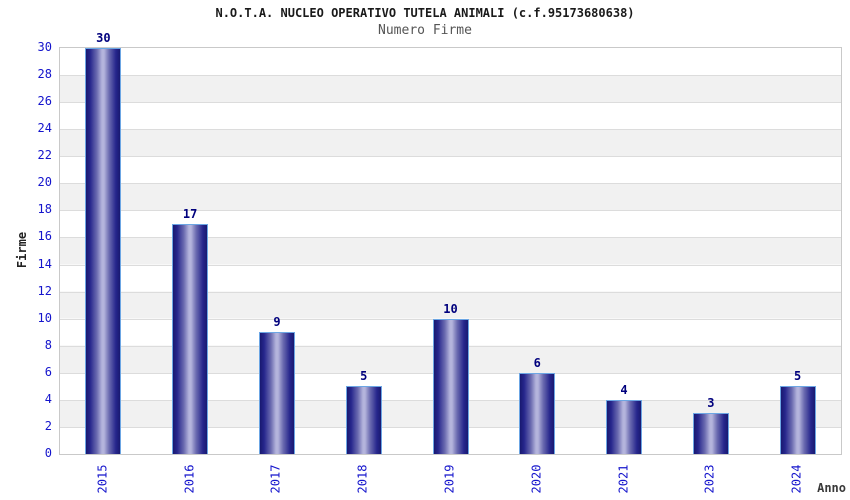 The width and height of the screenshot is (850, 500). What do you see at coordinates (44, 128) in the screenshot?
I see `y-tick-label: 24` at bounding box center [44, 128].